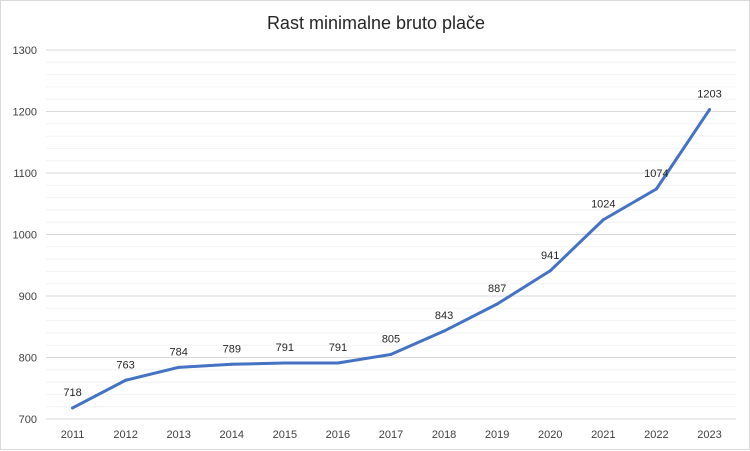 The width and height of the screenshot is (750, 451). I want to click on y-tick-label: 800, so click(28, 359).